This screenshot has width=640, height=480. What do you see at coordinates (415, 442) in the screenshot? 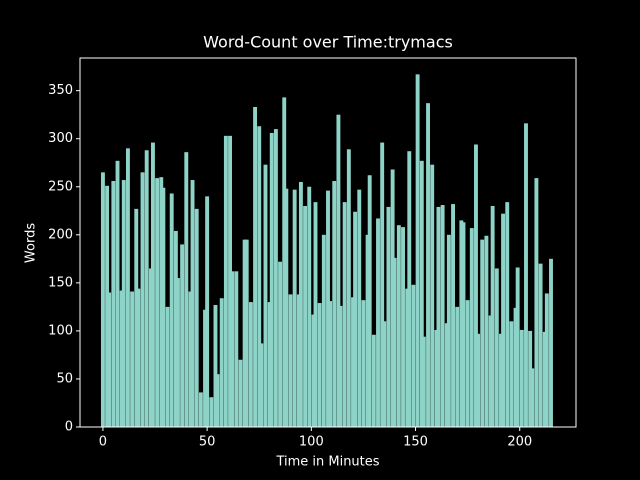
I see `x-tick-label: 150` at bounding box center [415, 442].